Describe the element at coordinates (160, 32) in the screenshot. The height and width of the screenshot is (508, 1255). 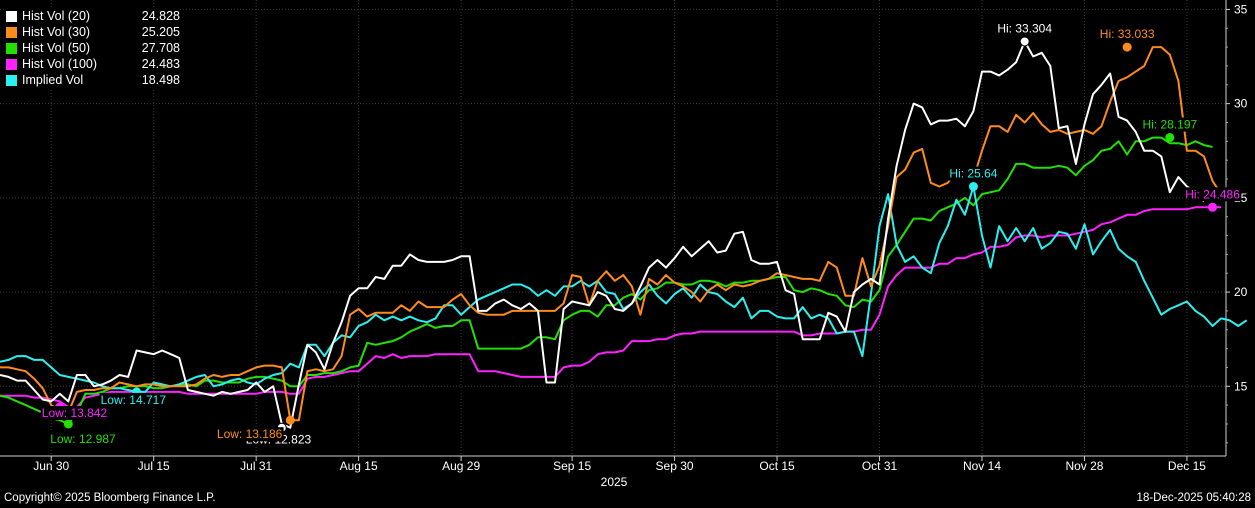
I see `legend-series-value: 25.205` at that location.